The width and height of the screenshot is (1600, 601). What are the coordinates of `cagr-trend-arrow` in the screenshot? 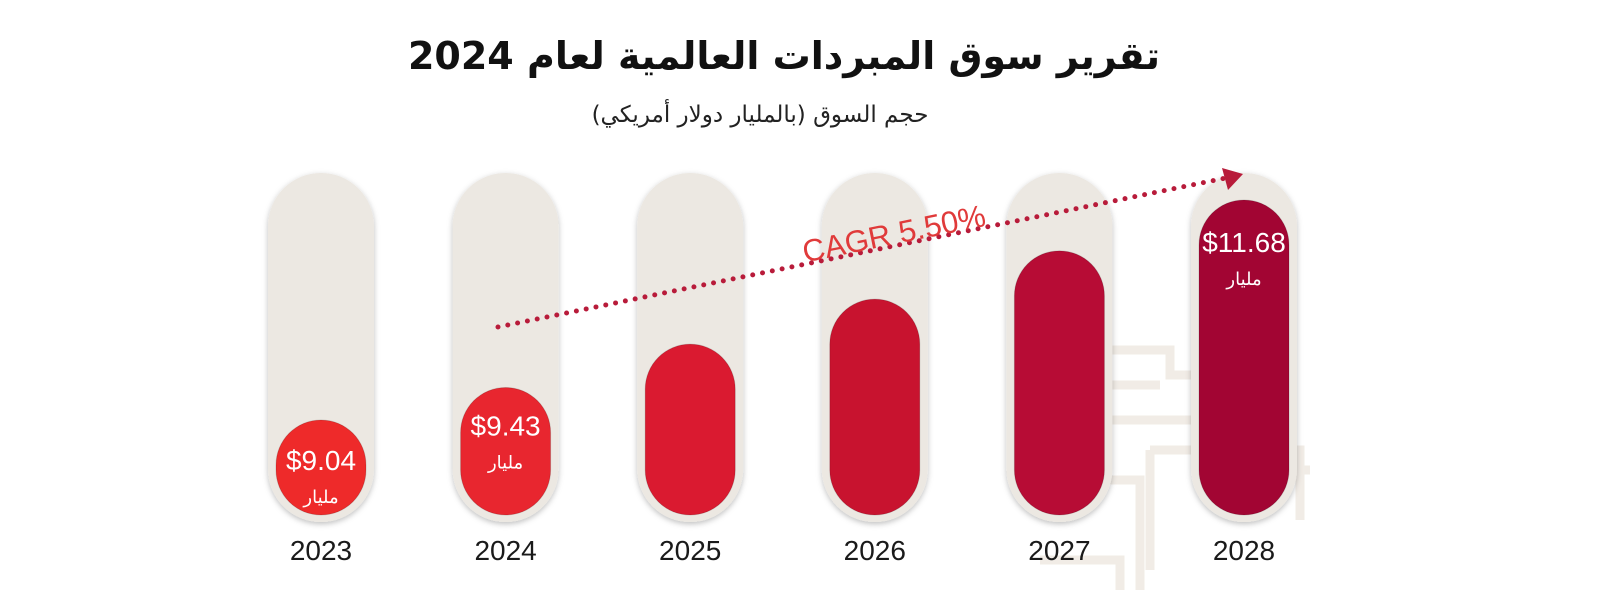 It's located at (869, 249).